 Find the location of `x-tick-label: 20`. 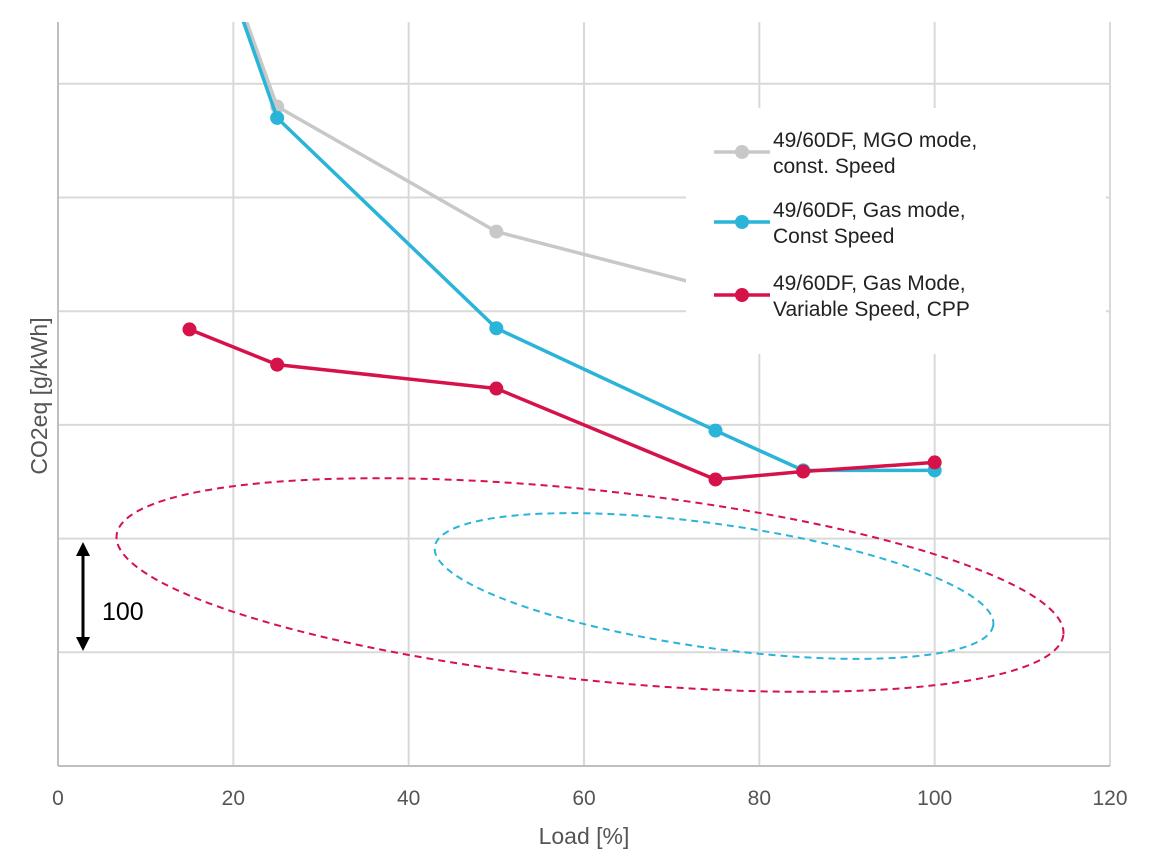

x-tick-label: 20 is located at coordinates (233, 798).